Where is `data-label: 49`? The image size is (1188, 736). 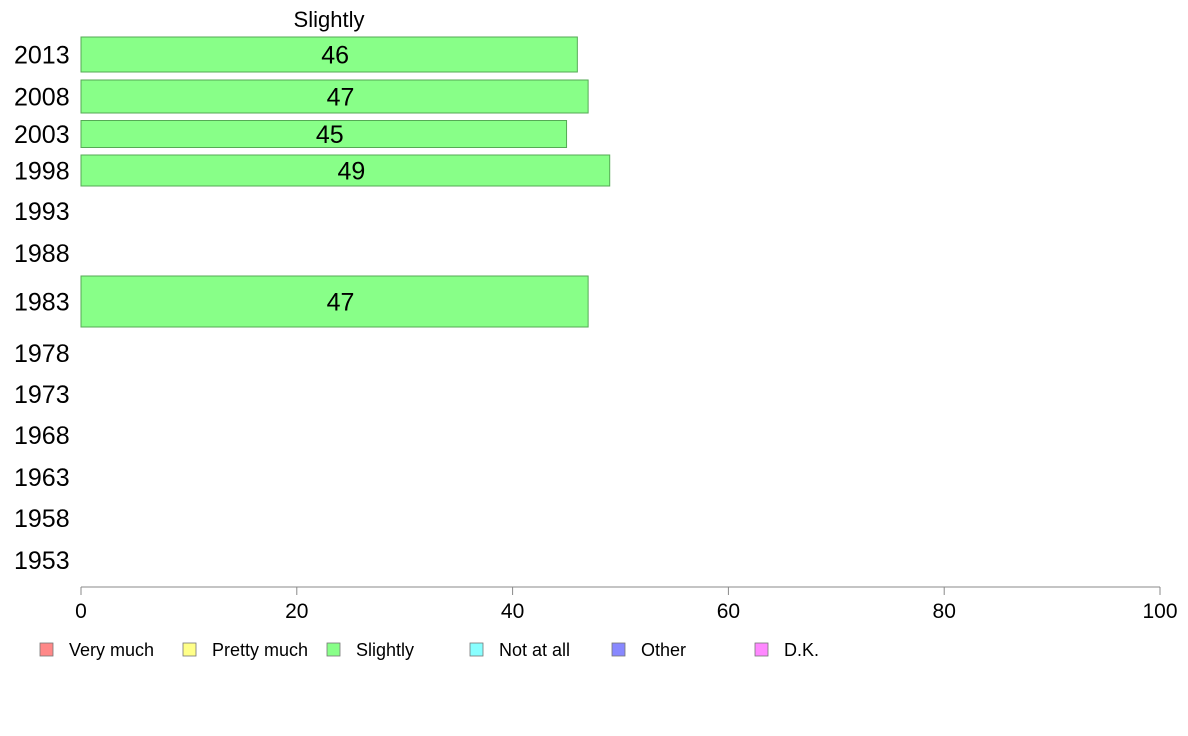 data-label: 49 is located at coordinates (351, 172).